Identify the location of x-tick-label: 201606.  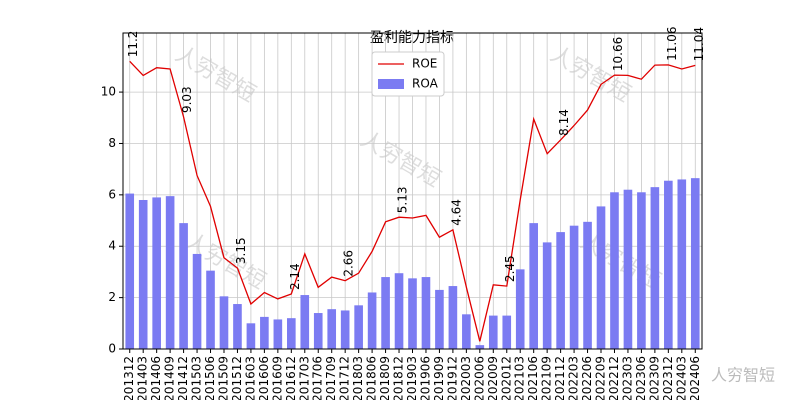
(264, 378).